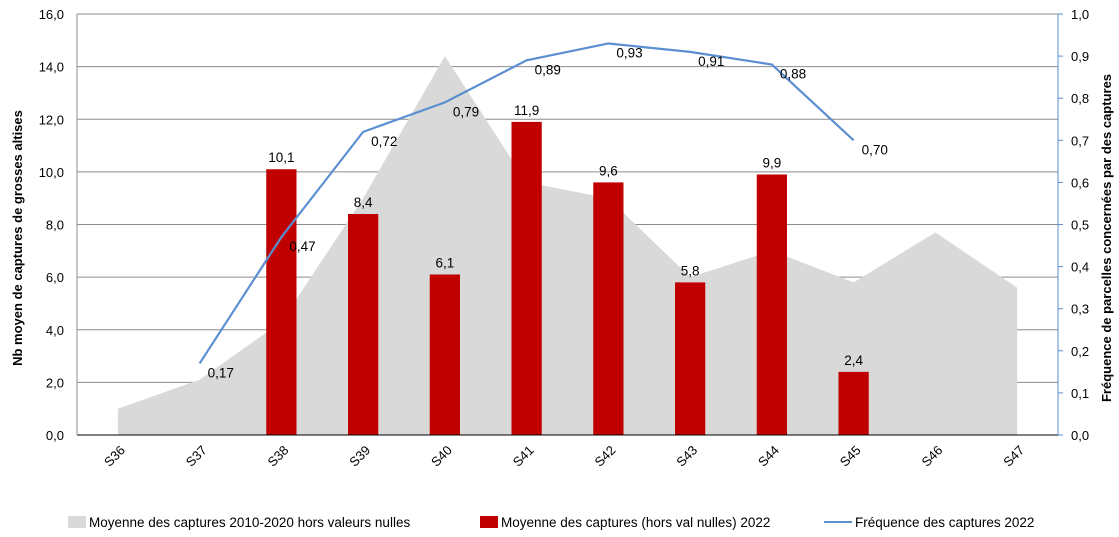 The width and height of the screenshot is (1119, 537). Describe the element at coordinates (629, 52) in the screenshot. I see `line-label-S42: 0,93` at that location.